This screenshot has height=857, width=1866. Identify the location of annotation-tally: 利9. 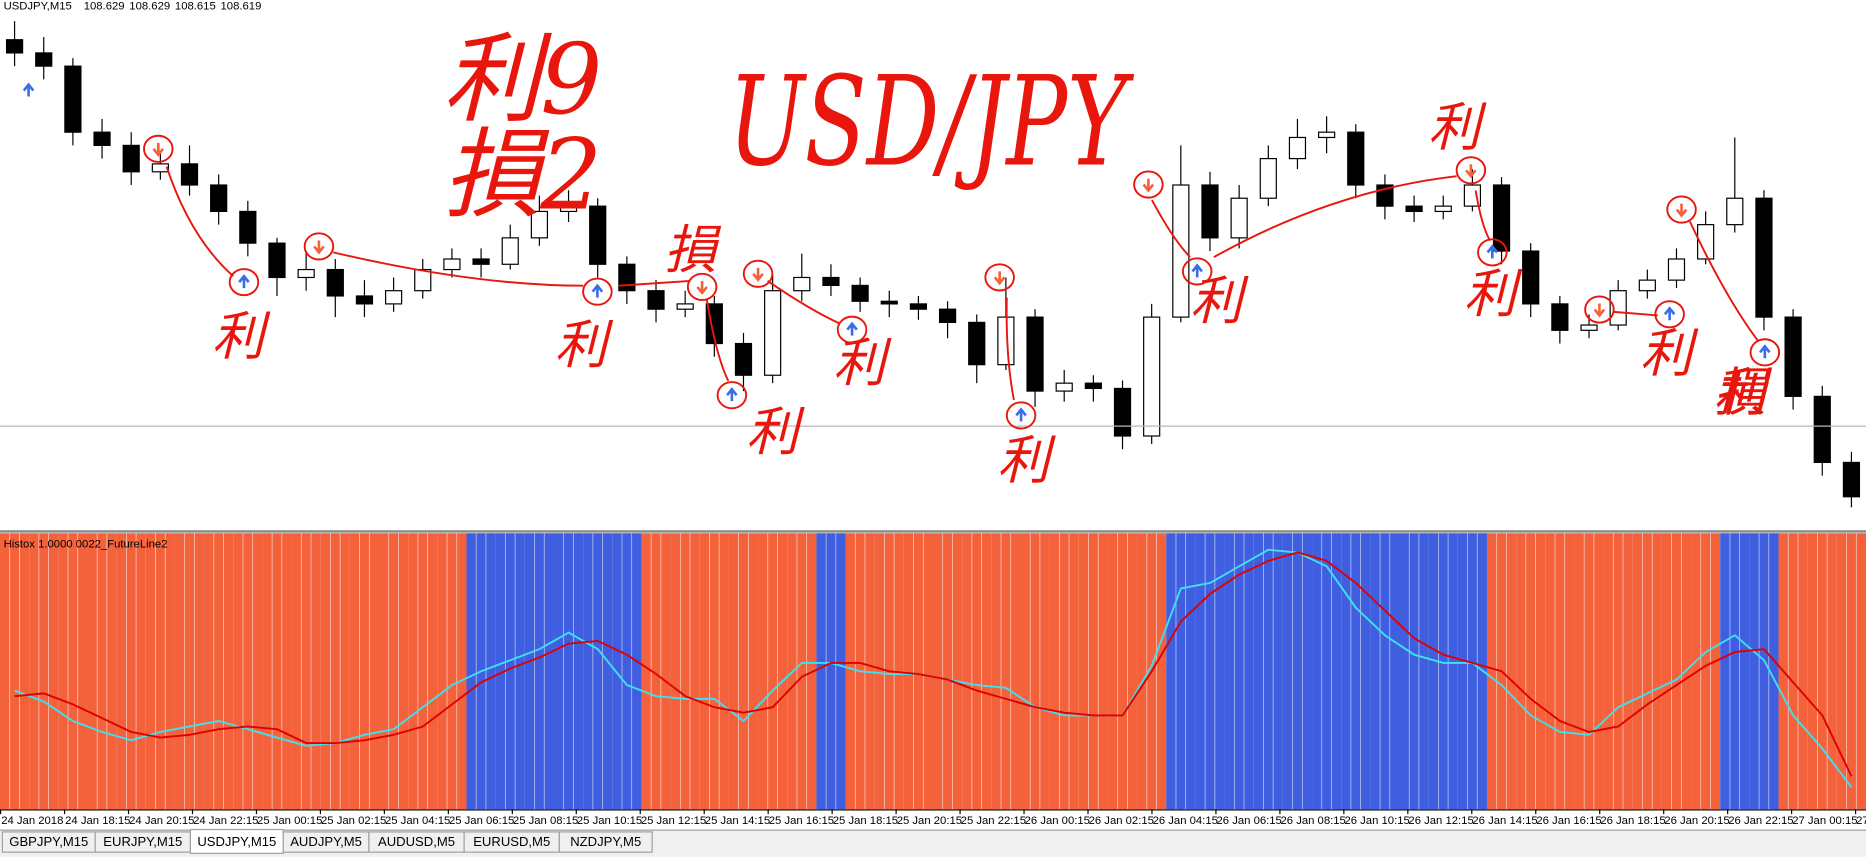
(523, 80).